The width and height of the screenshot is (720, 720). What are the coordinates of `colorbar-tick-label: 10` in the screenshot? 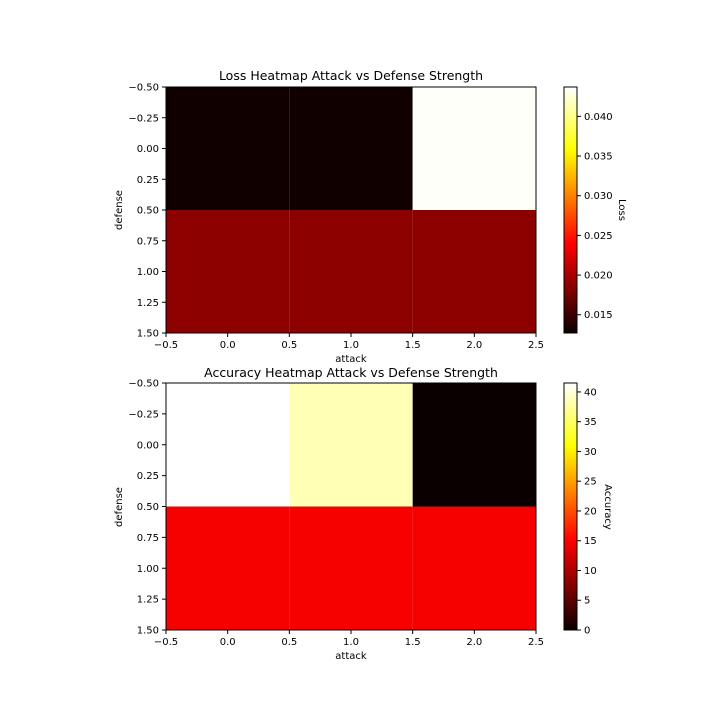 It's located at (590, 571).